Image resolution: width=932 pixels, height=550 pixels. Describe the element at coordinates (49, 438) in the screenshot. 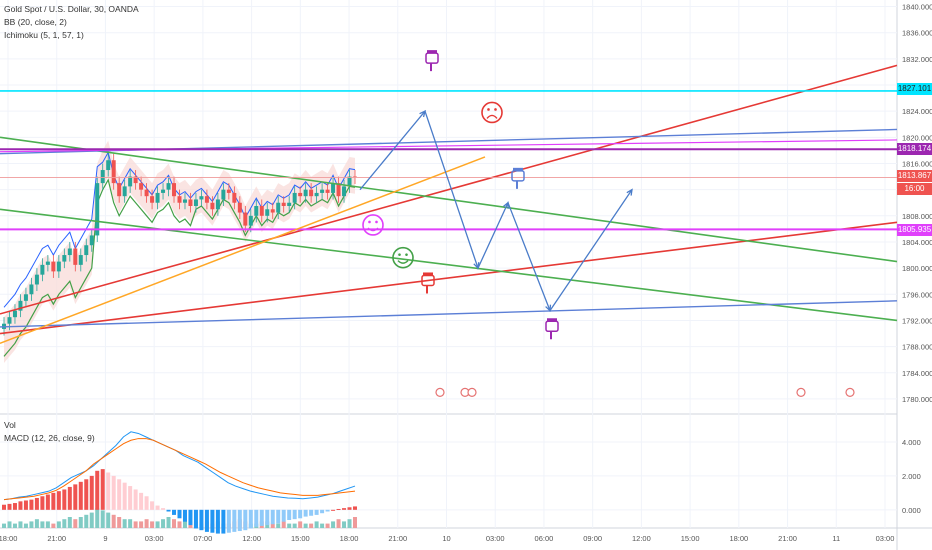

I see `macd-legend: MACD (12, 26, close, 9)` at that location.